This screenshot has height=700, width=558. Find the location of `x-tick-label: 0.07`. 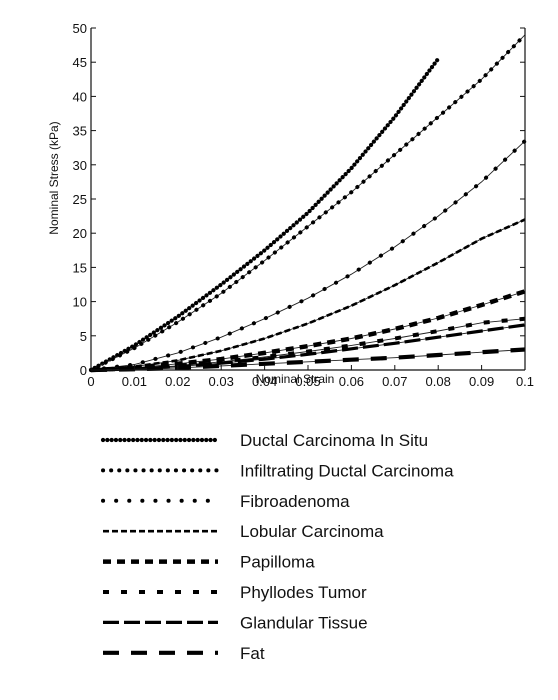

x-tick-label: 0.07 is located at coordinates (394, 381).